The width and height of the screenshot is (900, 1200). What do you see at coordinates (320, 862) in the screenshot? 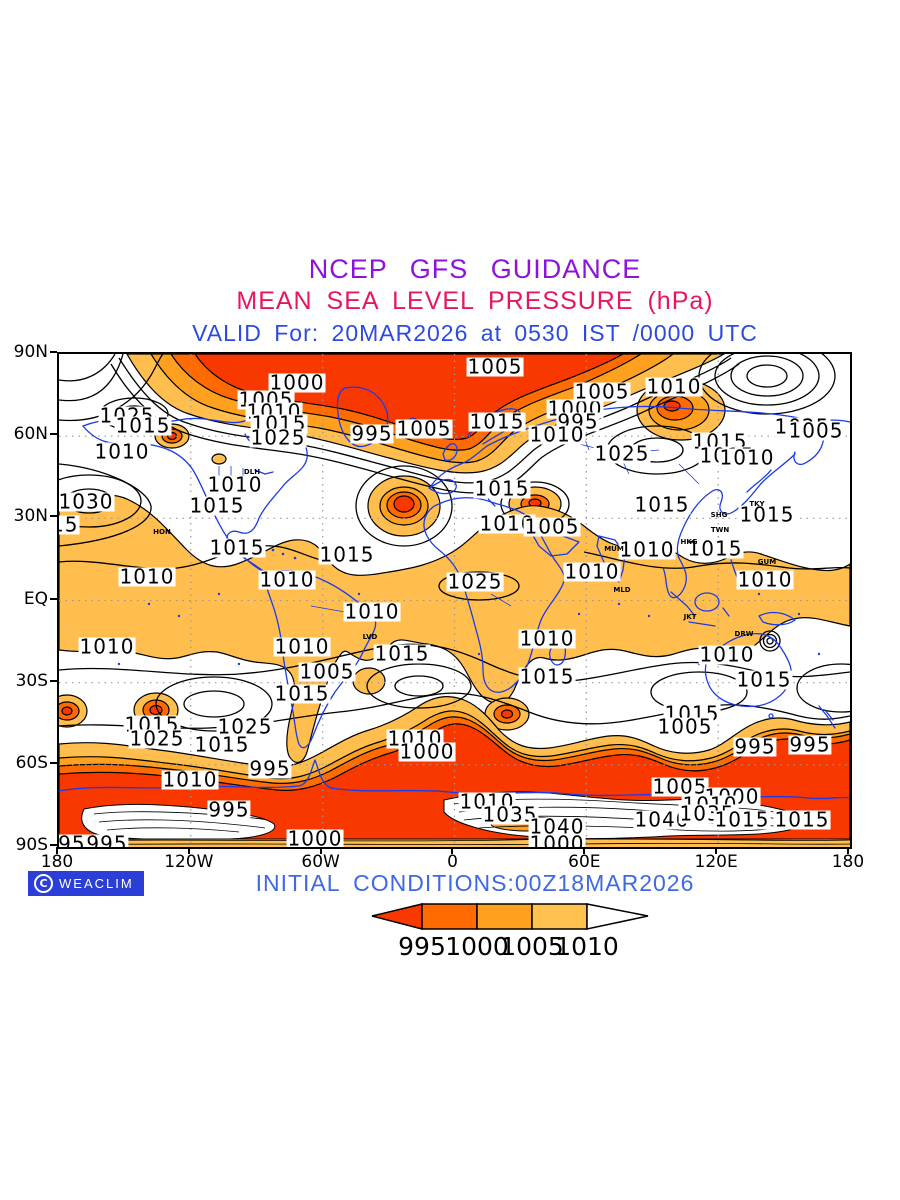
I see `lon-label: 60W` at bounding box center [320, 862].